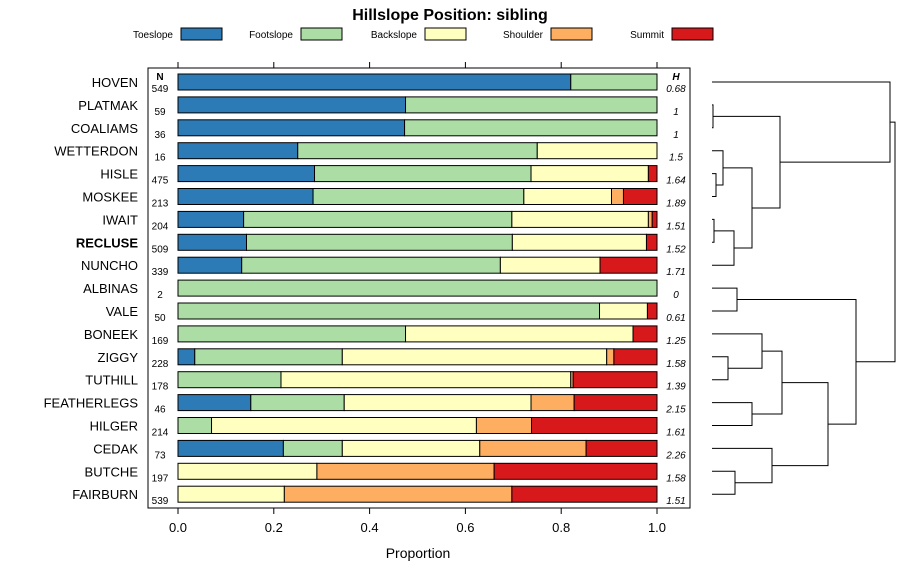 The image size is (900, 580). Describe the element at coordinates (160, 433) in the screenshot. I see `n-value: 214` at that location.